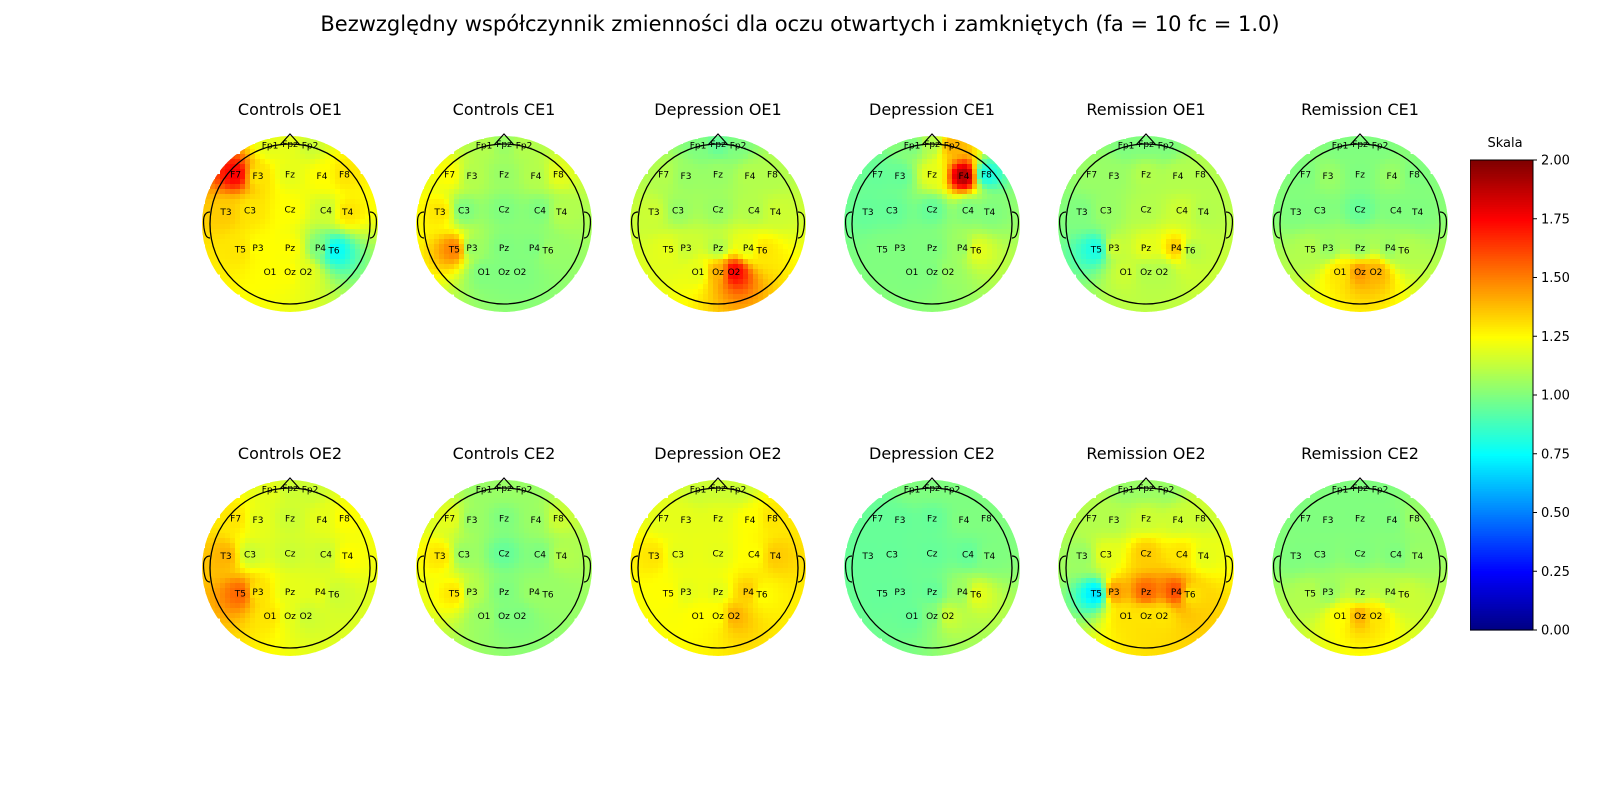 Image resolution: width=1600 pixels, height=800 pixels. Describe the element at coordinates (717, 555) in the screenshot. I see `electrode-label-cz: Cz` at that location.